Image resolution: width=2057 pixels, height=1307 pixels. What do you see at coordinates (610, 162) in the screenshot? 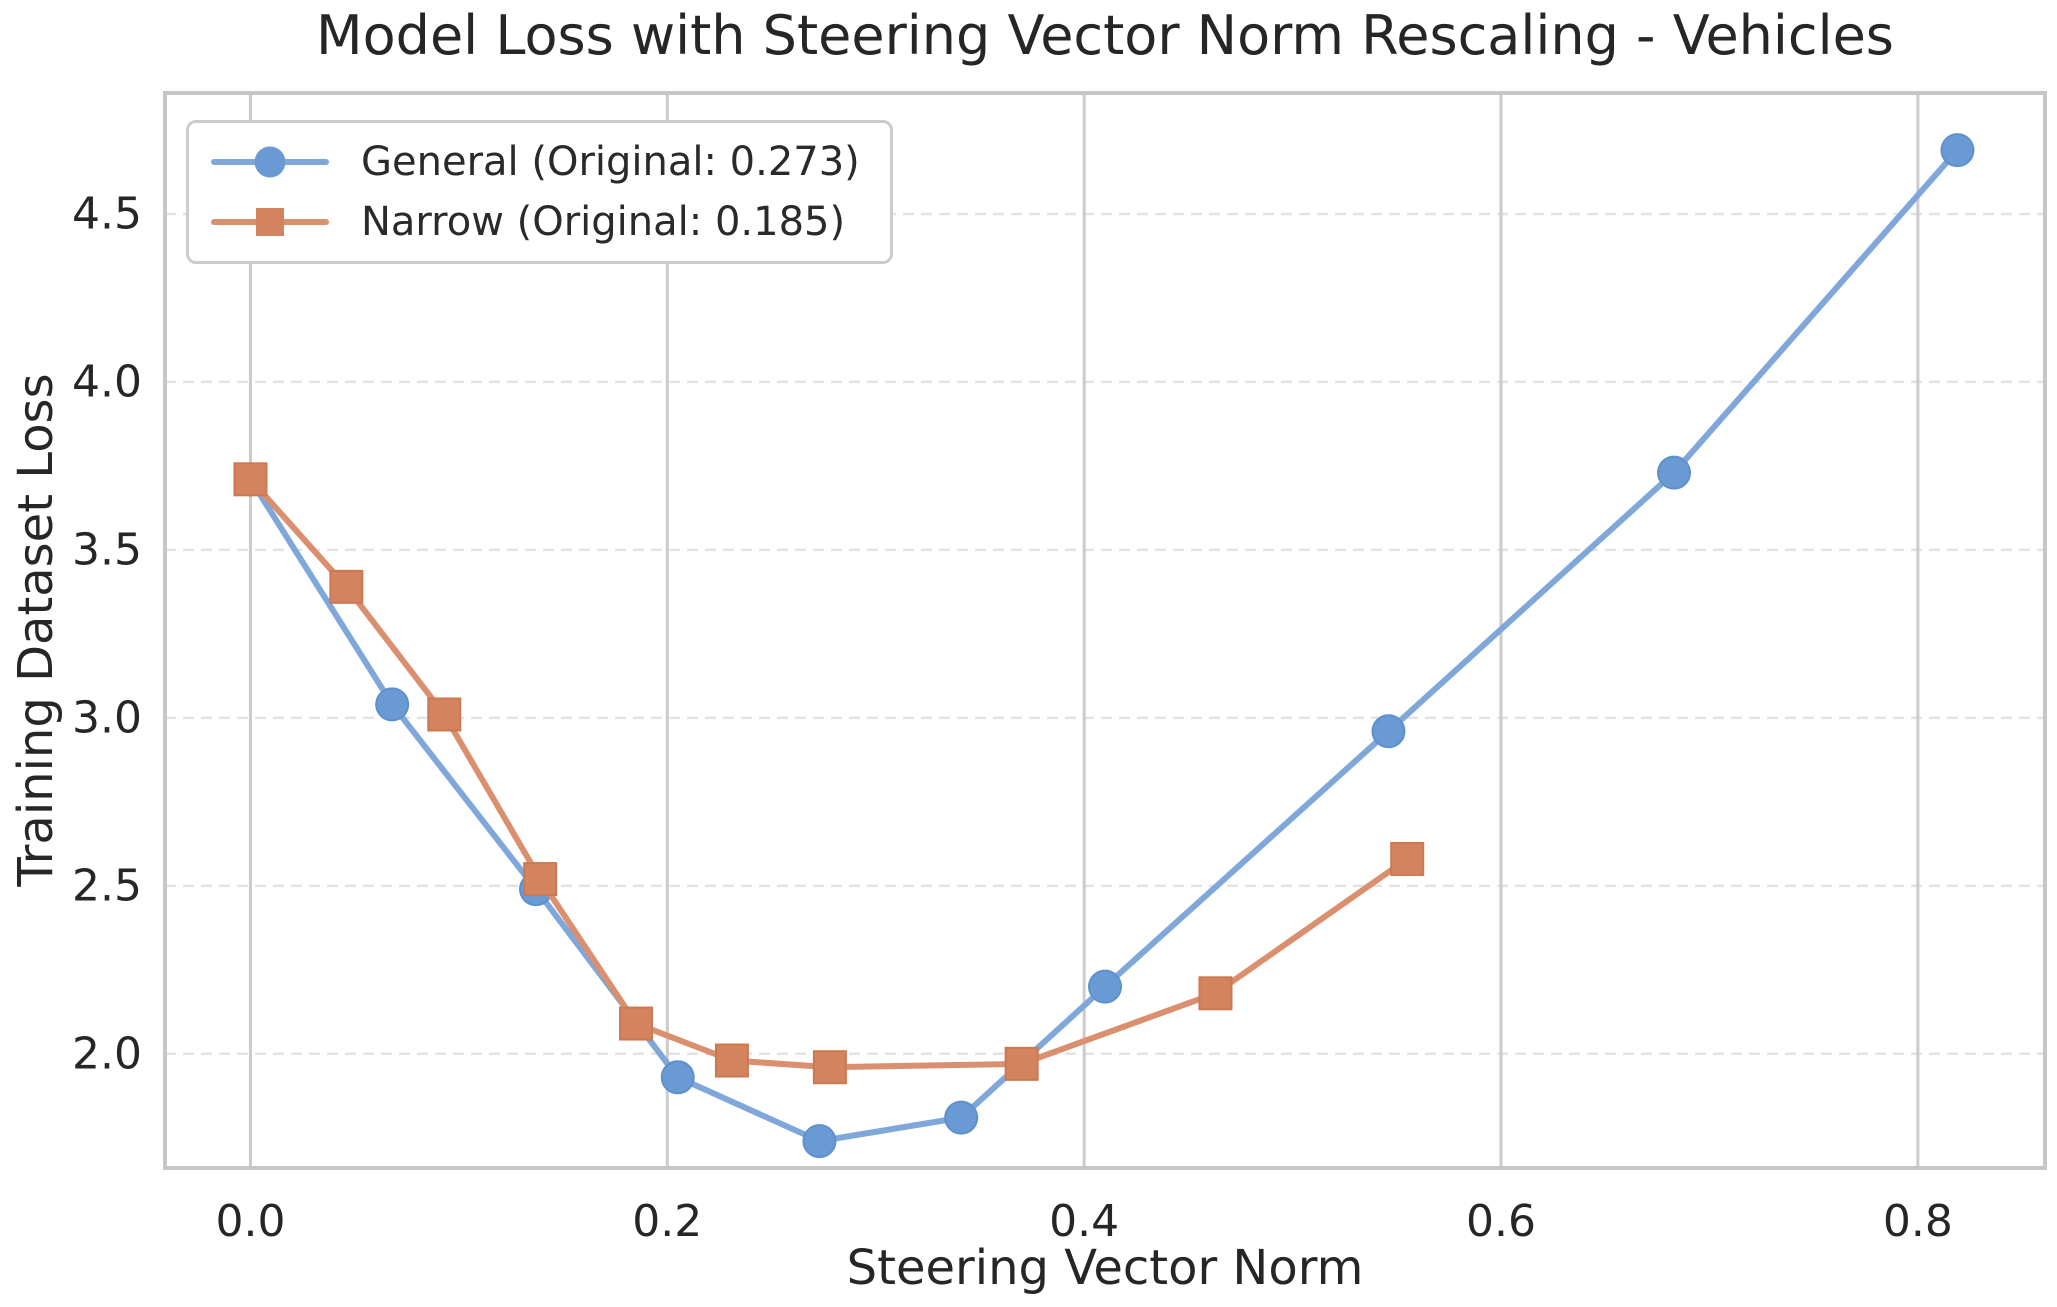
I see `legend-label-general: General (Original: 0.273)` at bounding box center [610, 162].